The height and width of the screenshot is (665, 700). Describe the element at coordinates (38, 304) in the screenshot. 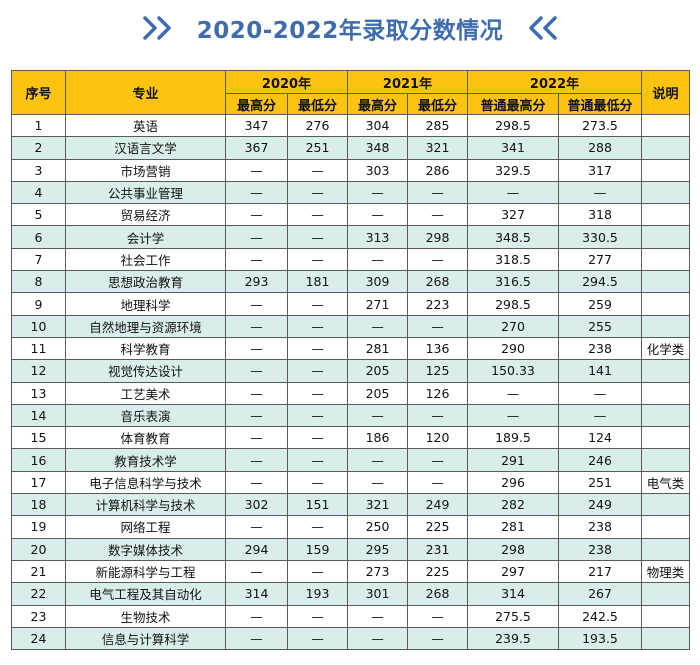

I see `cell-index: 9` at that location.